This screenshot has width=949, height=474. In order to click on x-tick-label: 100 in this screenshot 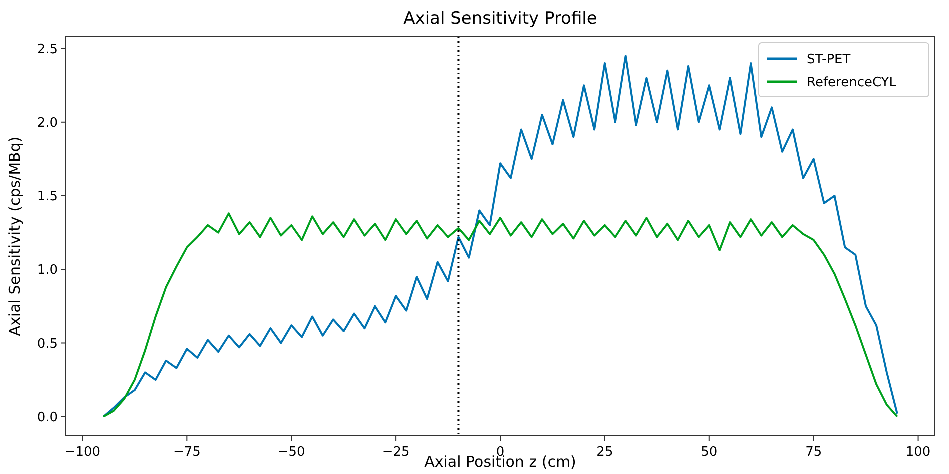, I will do `click(918, 452)`.